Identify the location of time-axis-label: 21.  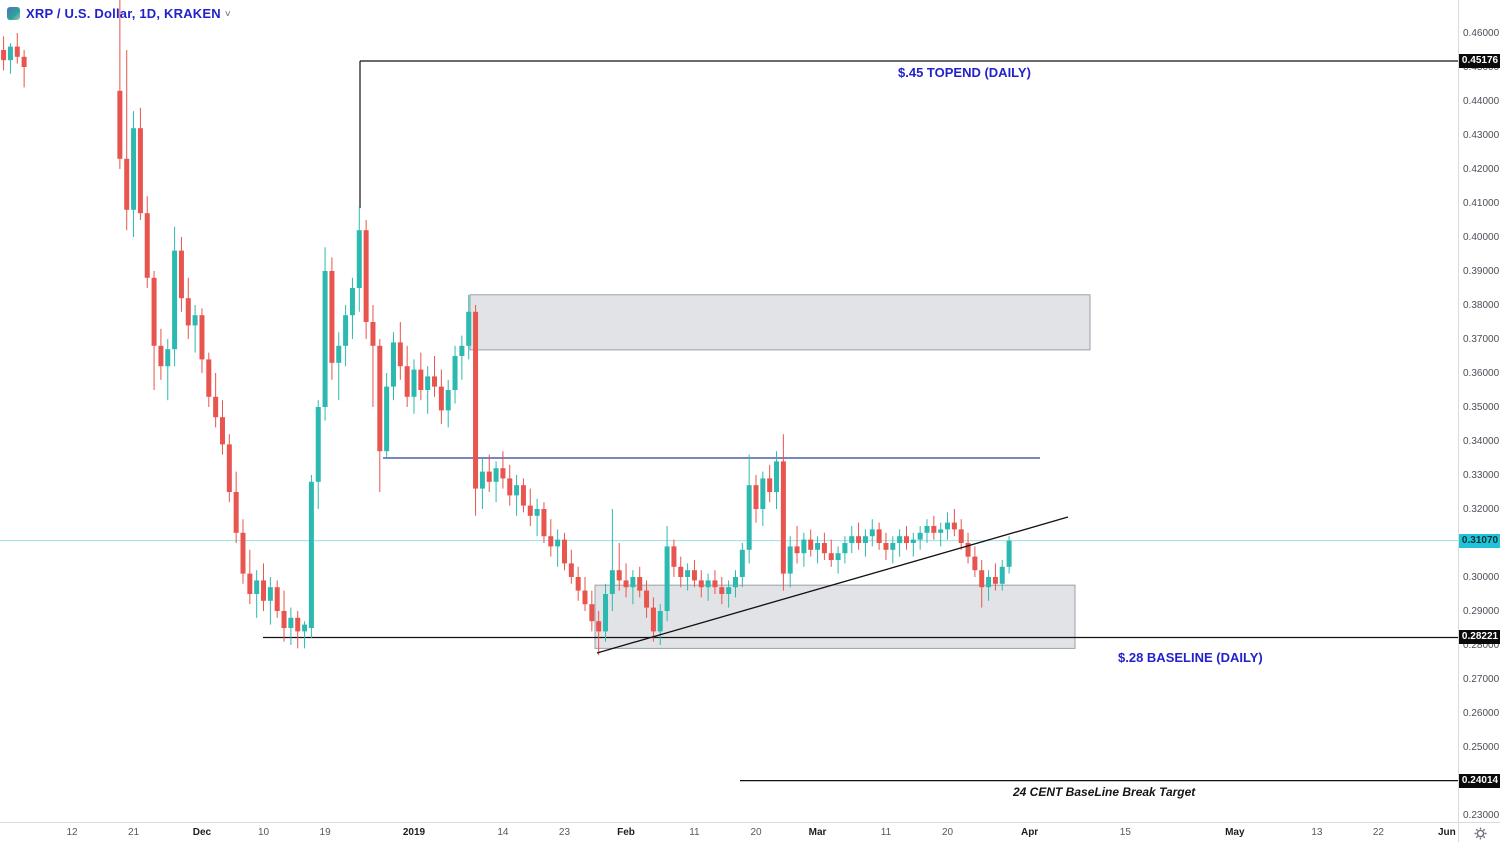
(133, 832).